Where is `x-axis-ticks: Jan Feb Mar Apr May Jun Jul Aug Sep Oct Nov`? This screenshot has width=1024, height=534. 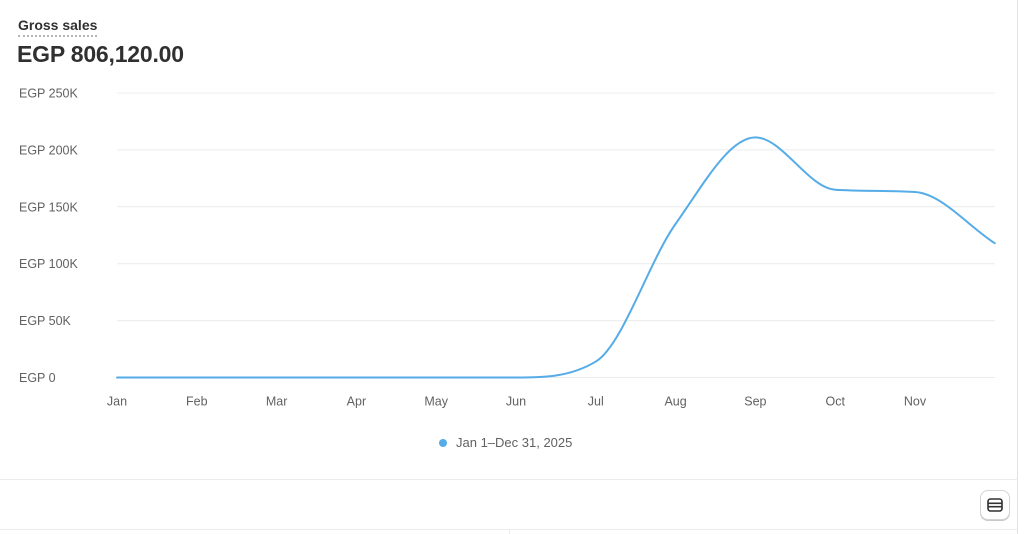 x-axis-ticks: Jan Feb Mar Apr May Jun Jul Aug Sep Oct Nov is located at coordinates (517, 402).